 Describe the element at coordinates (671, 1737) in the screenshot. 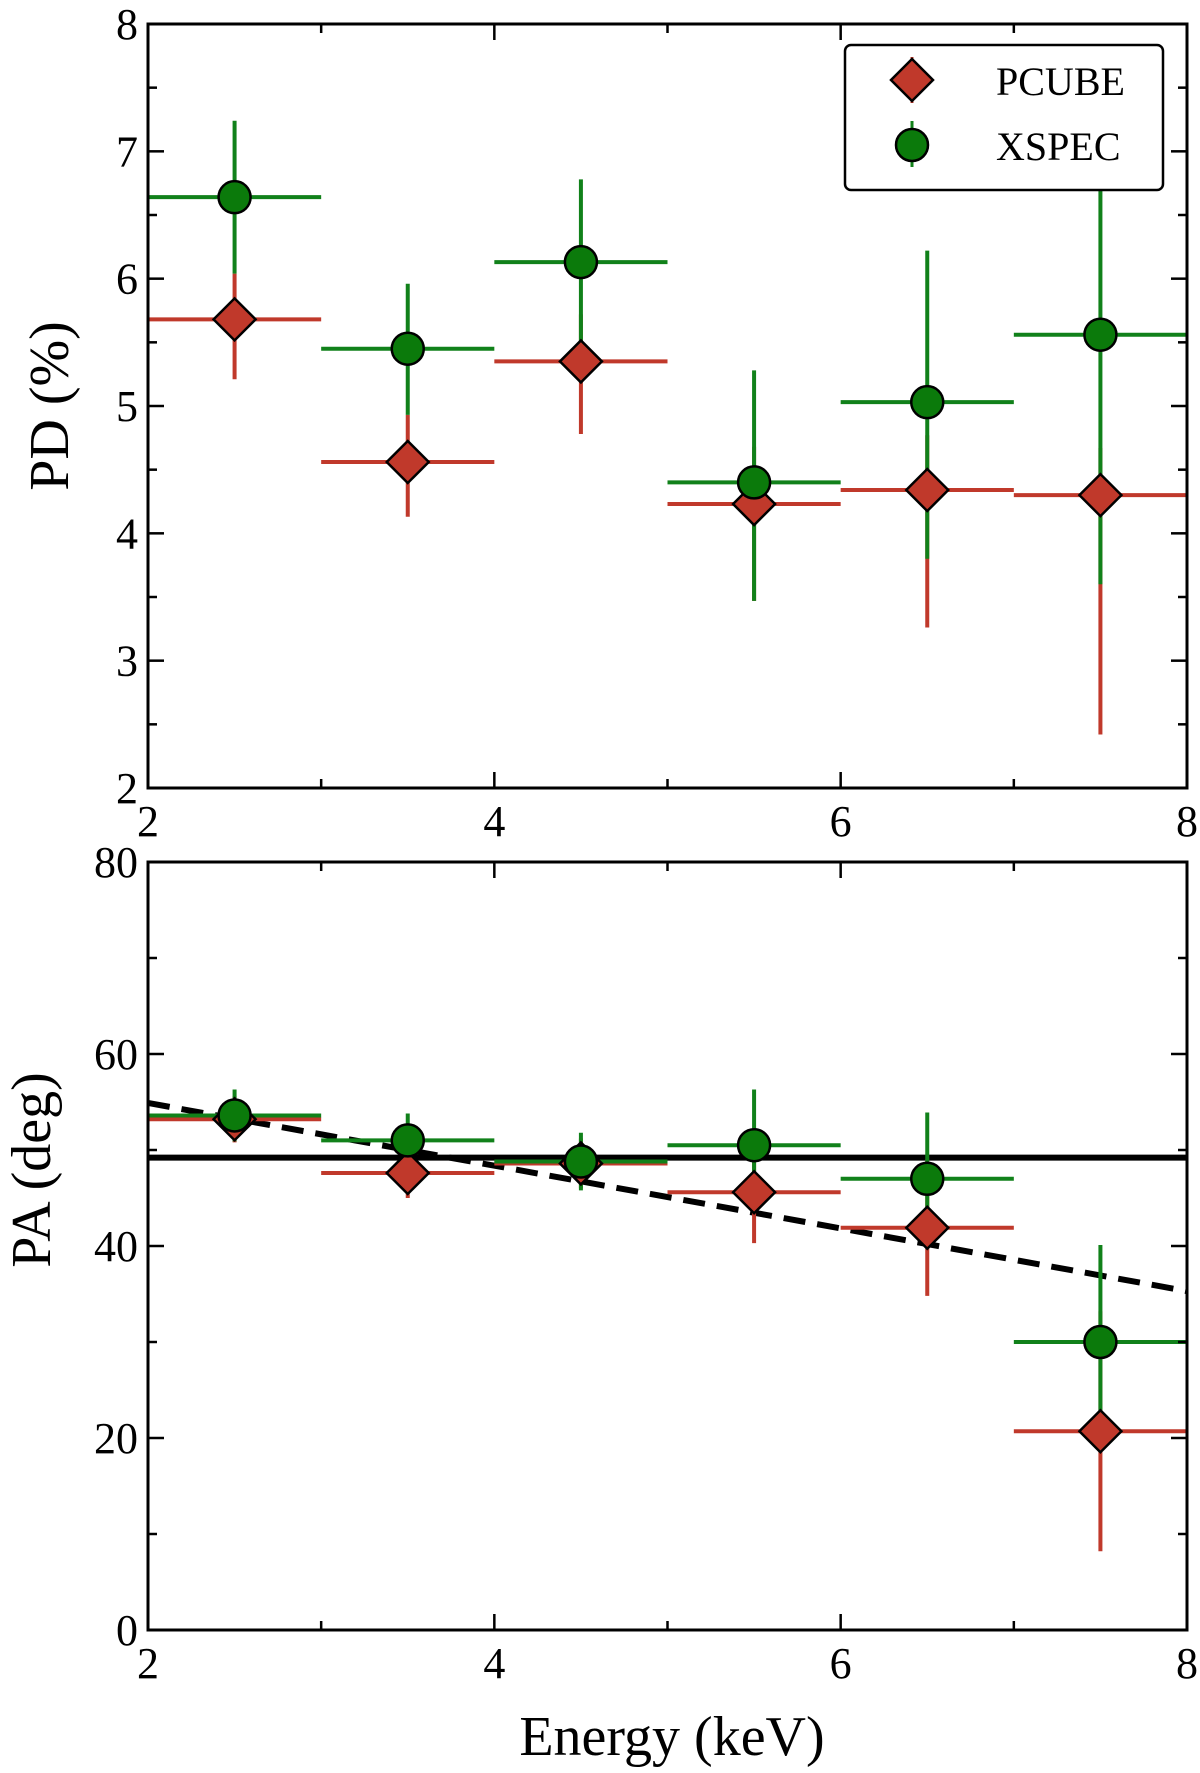

I see `x-axis-label: Energy (keV)` at that location.